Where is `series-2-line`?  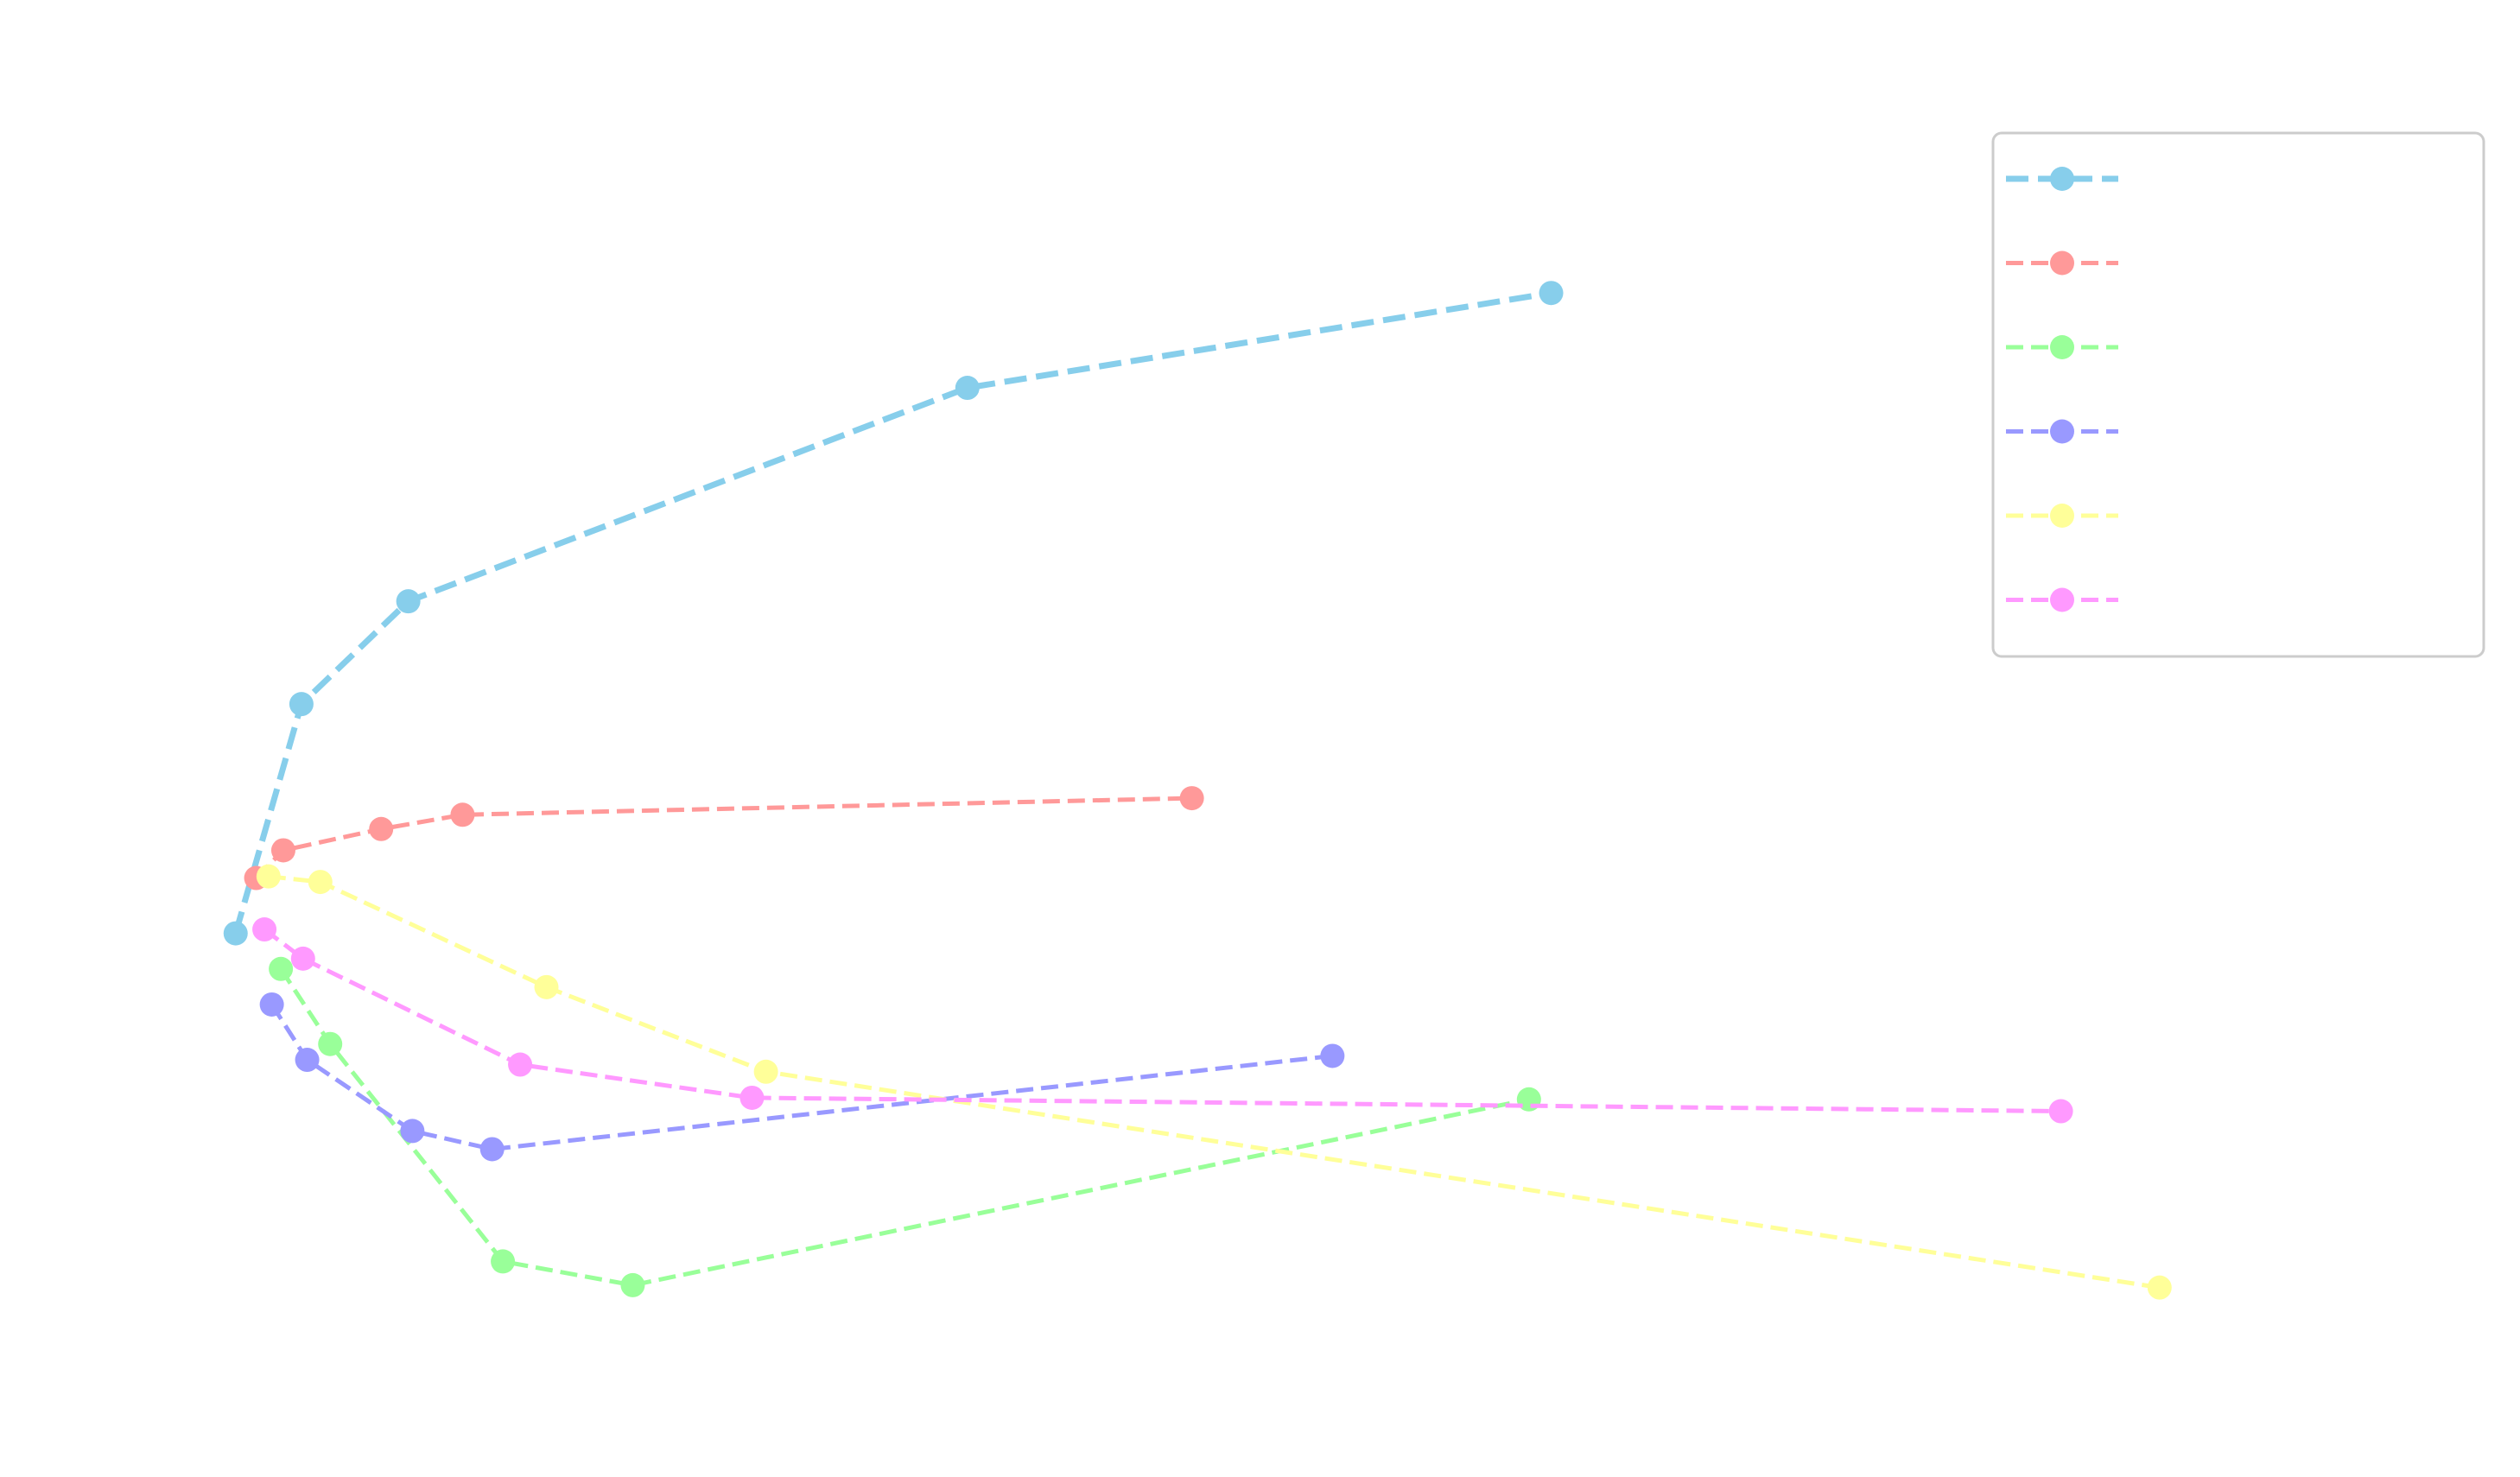 series-2-line is located at coordinates (723, 838).